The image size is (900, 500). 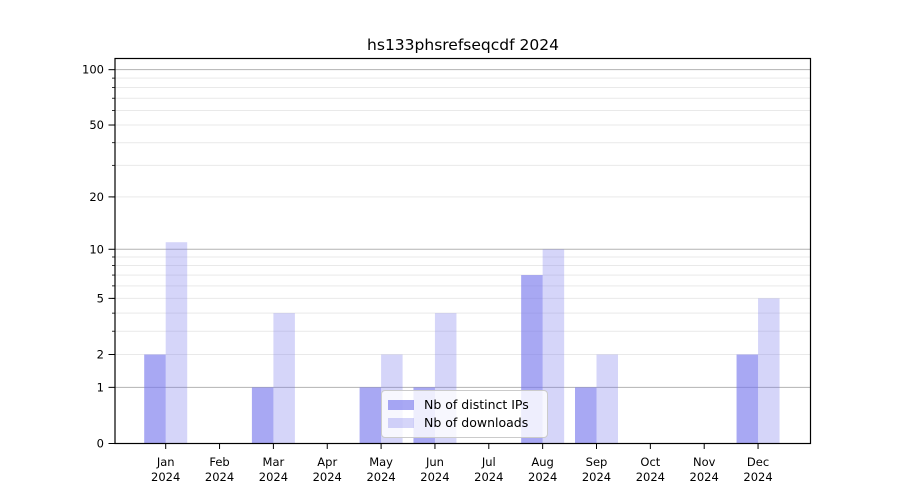 I want to click on legend-row-downloads: Nb of downloads, so click(x=467, y=422).